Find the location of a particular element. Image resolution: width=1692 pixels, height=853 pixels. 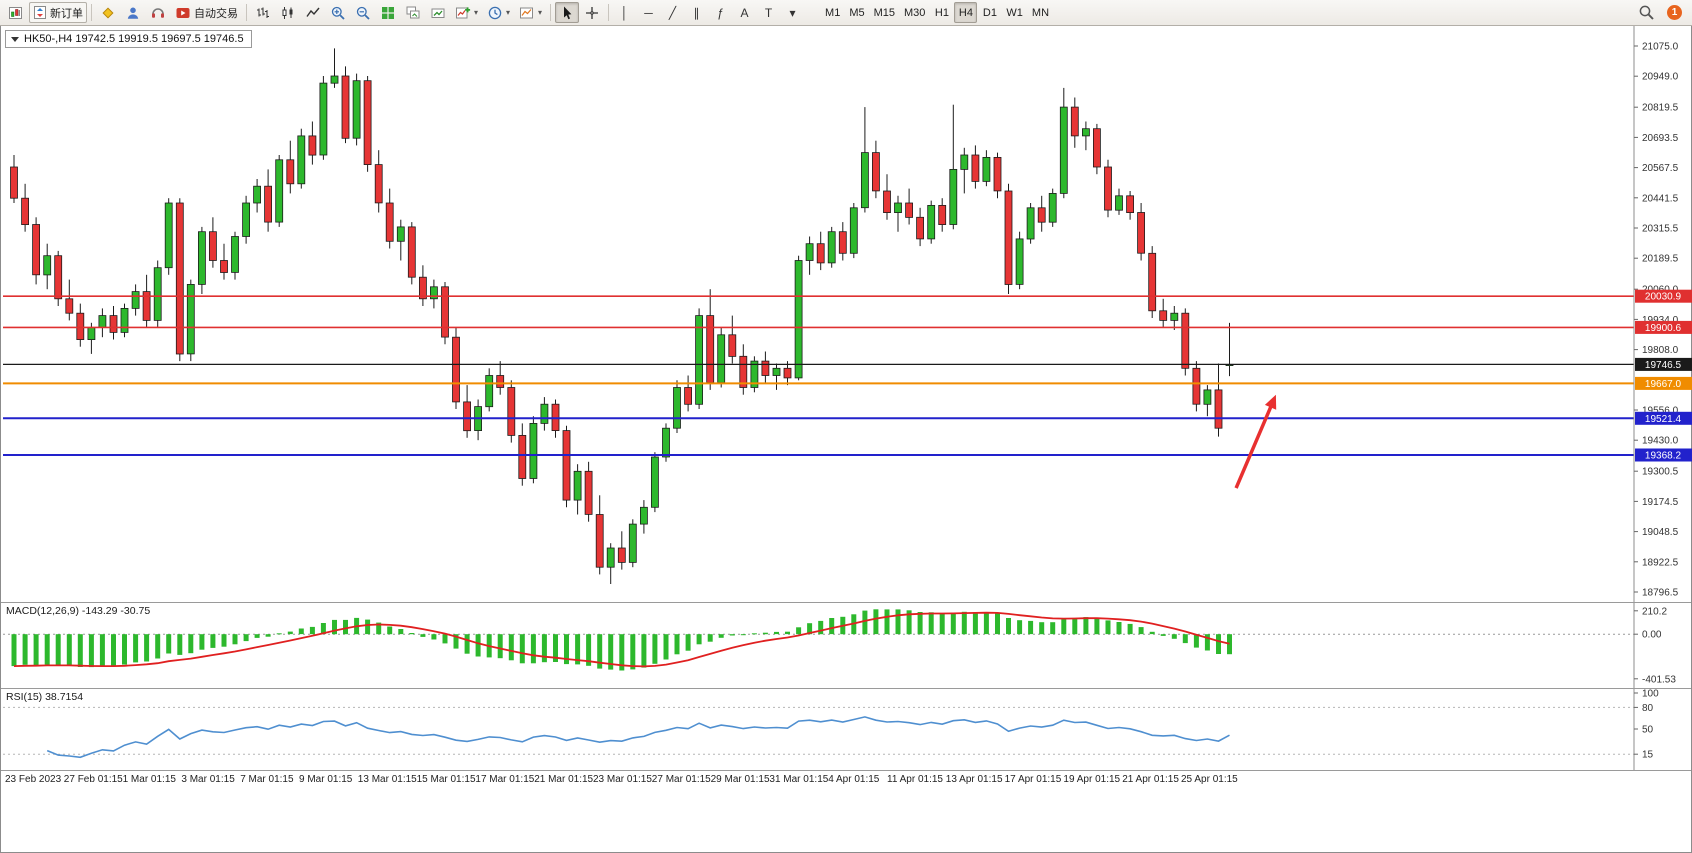

shapes-icon: ▾ is located at coordinates (792, 12).